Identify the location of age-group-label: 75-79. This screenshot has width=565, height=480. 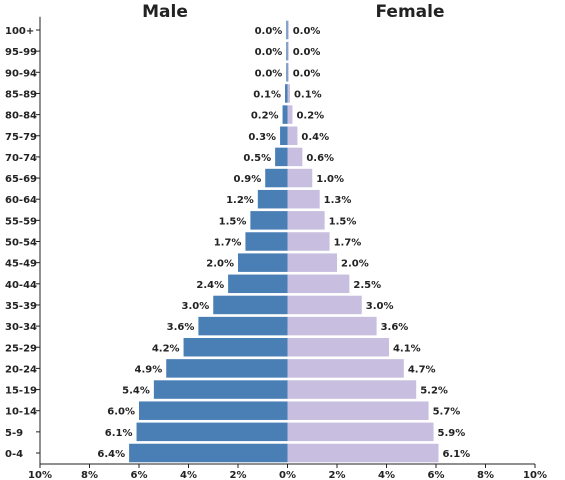
(21, 137).